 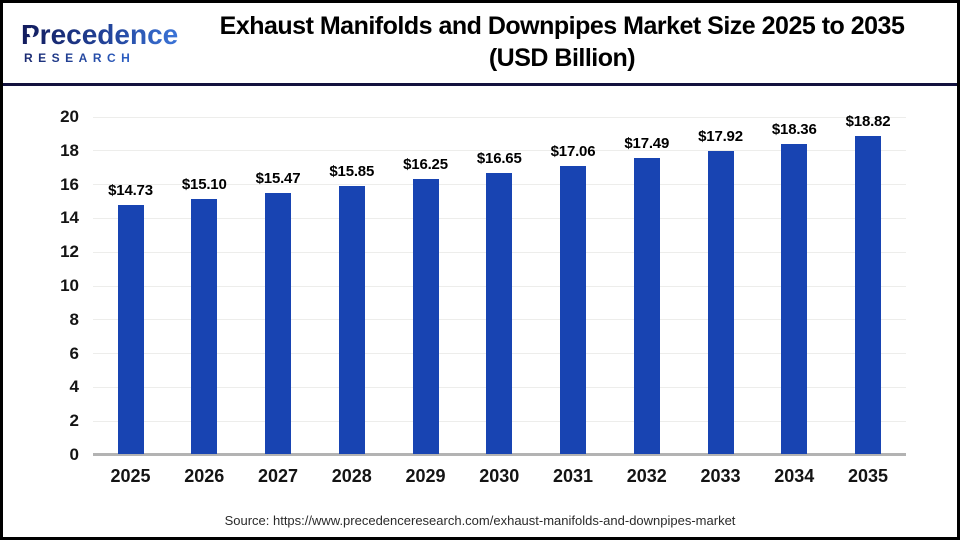 I want to click on header-divider, so click(x=480, y=84).